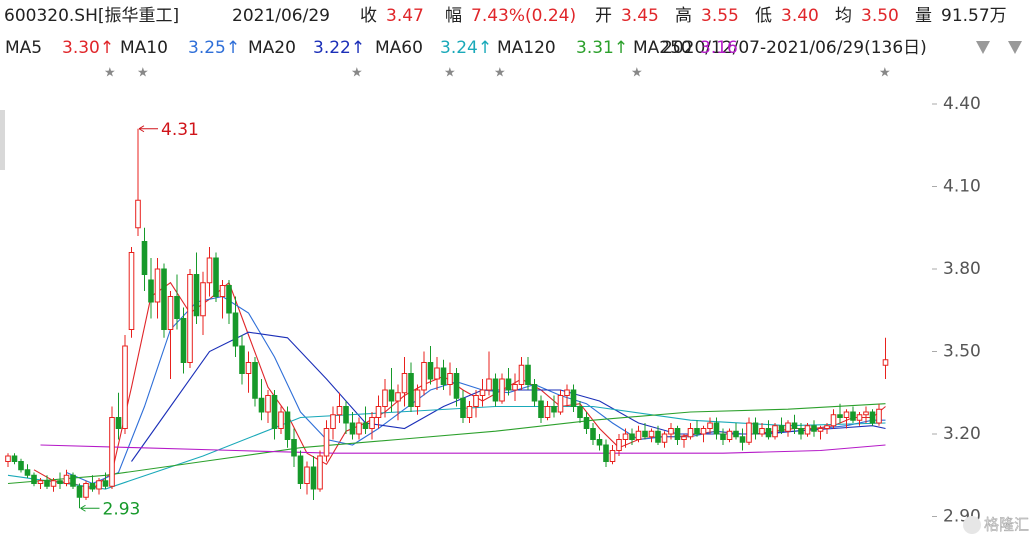 The height and width of the screenshot is (544, 1033). What do you see at coordinates (180, 130) in the screenshot?
I see `annotation-label: 4.31` at bounding box center [180, 130].